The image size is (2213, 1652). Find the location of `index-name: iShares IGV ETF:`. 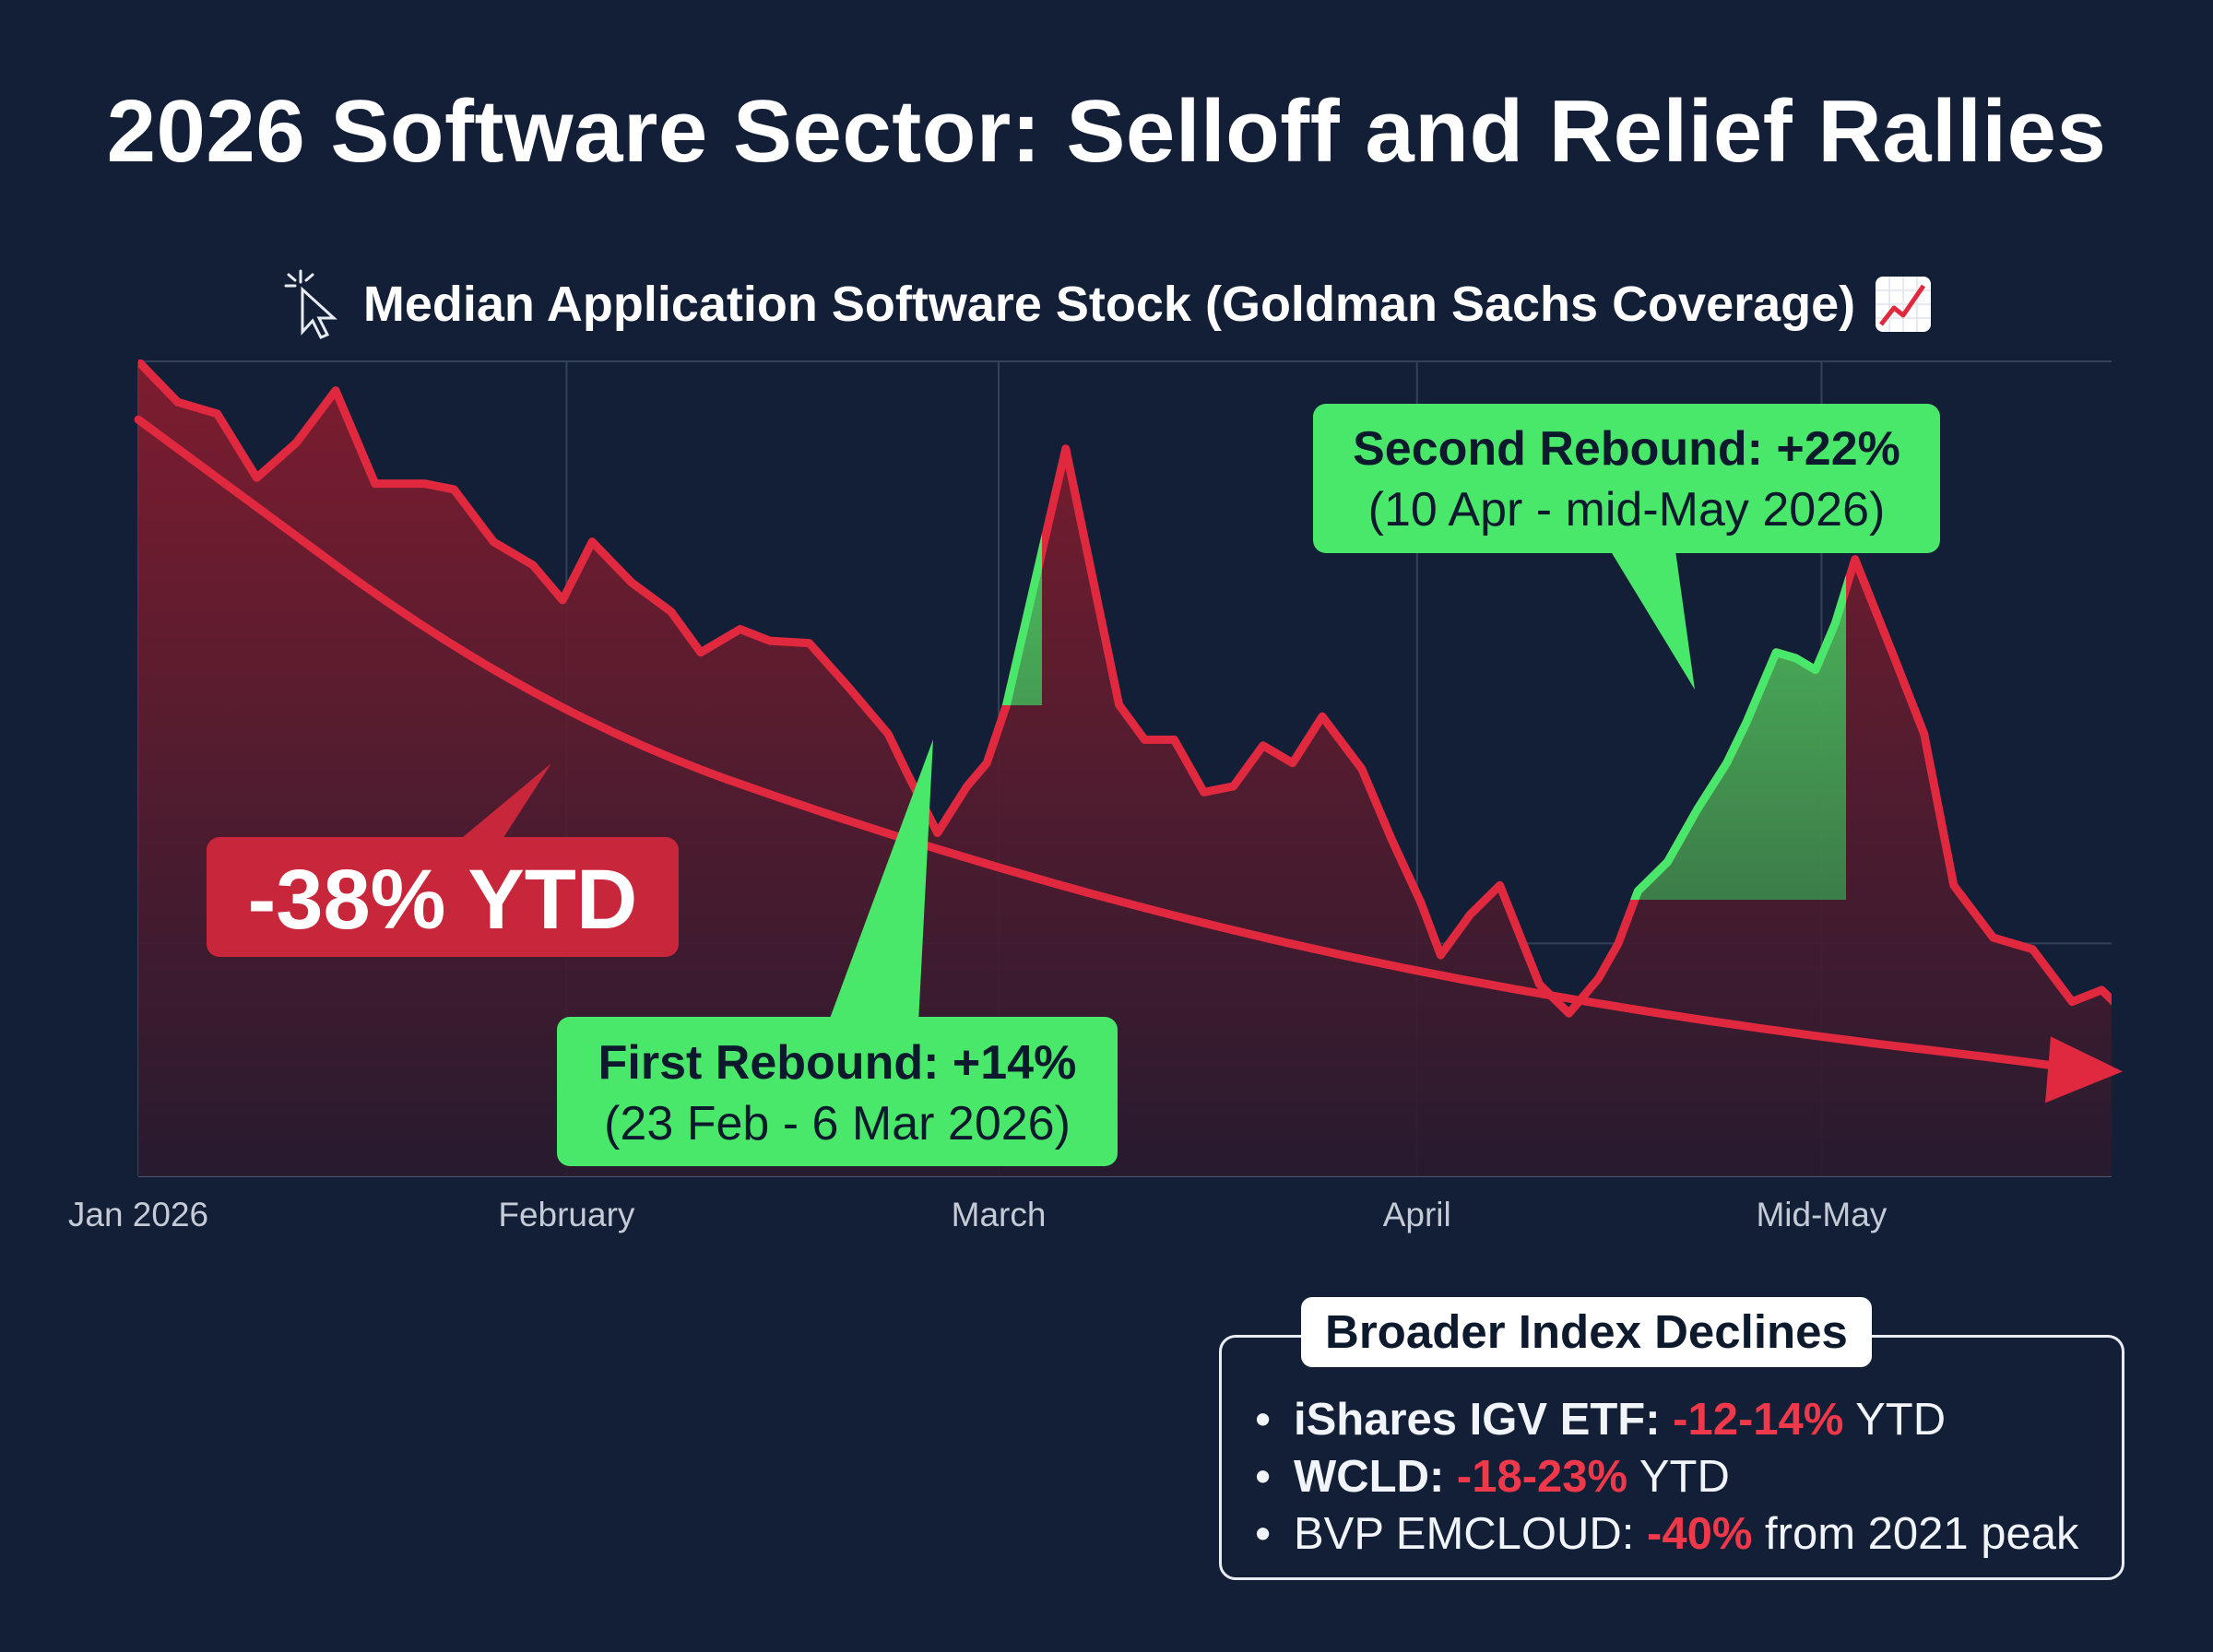

index-name: iShares IGV ETF: is located at coordinates (1484, 1420).